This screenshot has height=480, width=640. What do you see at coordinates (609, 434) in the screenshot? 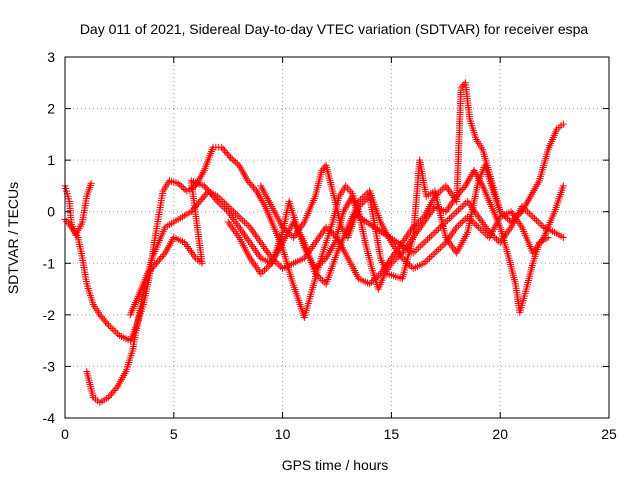
I see `x-tick-label: 25` at bounding box center [609, 434].